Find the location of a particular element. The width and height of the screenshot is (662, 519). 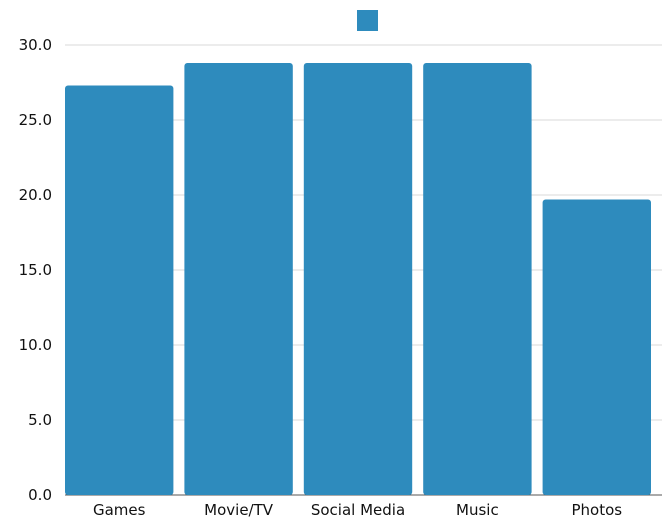

y-tick-label: 30.0 is located at coordinates (35, 45).